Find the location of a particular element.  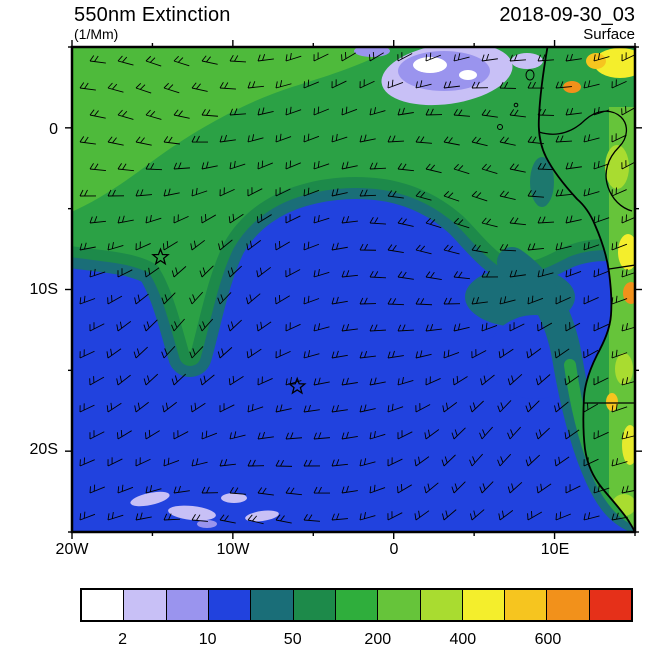

y-axis-label: 0 is located at coordinates (53, 129).